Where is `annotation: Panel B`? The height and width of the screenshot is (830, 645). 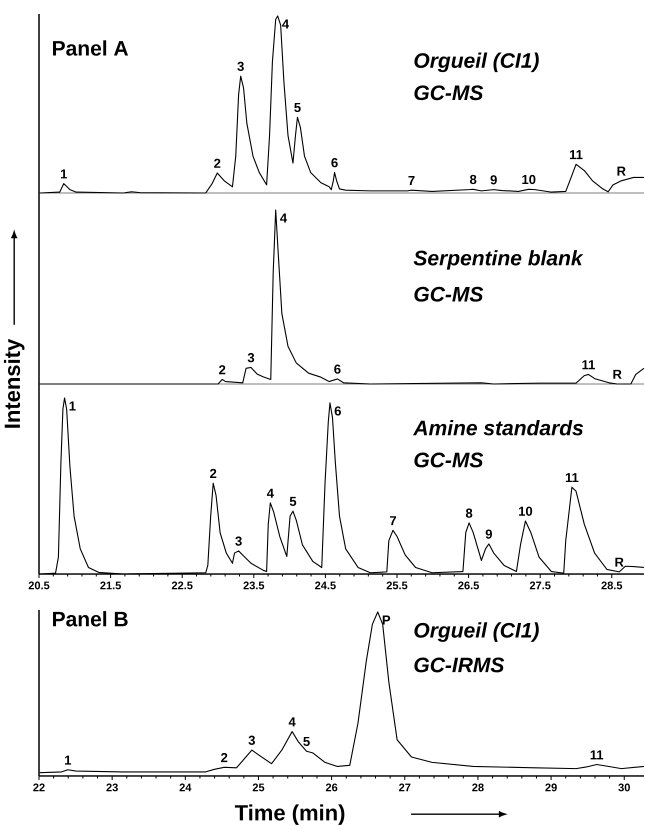 annotation: Panel B is located at coordinates (90, 618).